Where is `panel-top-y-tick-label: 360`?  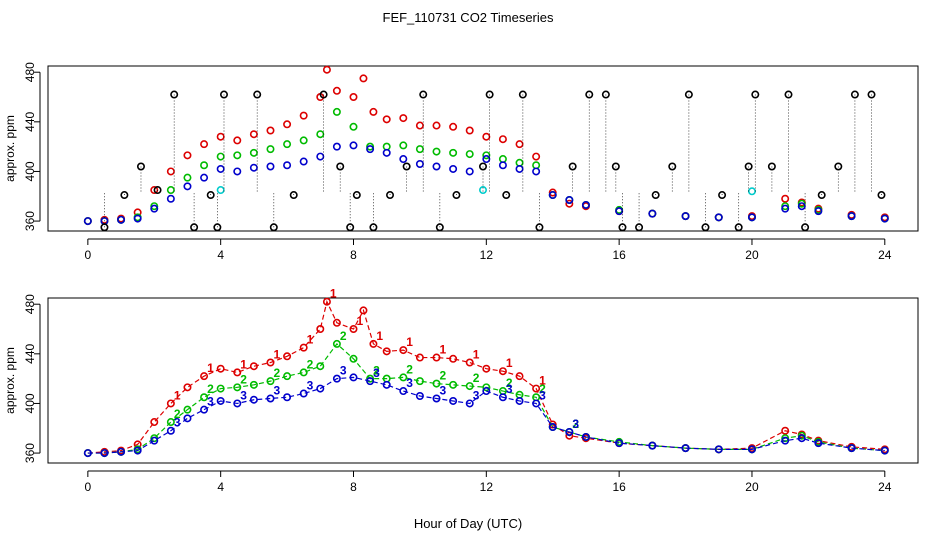
panel-top-y-tick-label: 360 is located at coordinates (30, 221).